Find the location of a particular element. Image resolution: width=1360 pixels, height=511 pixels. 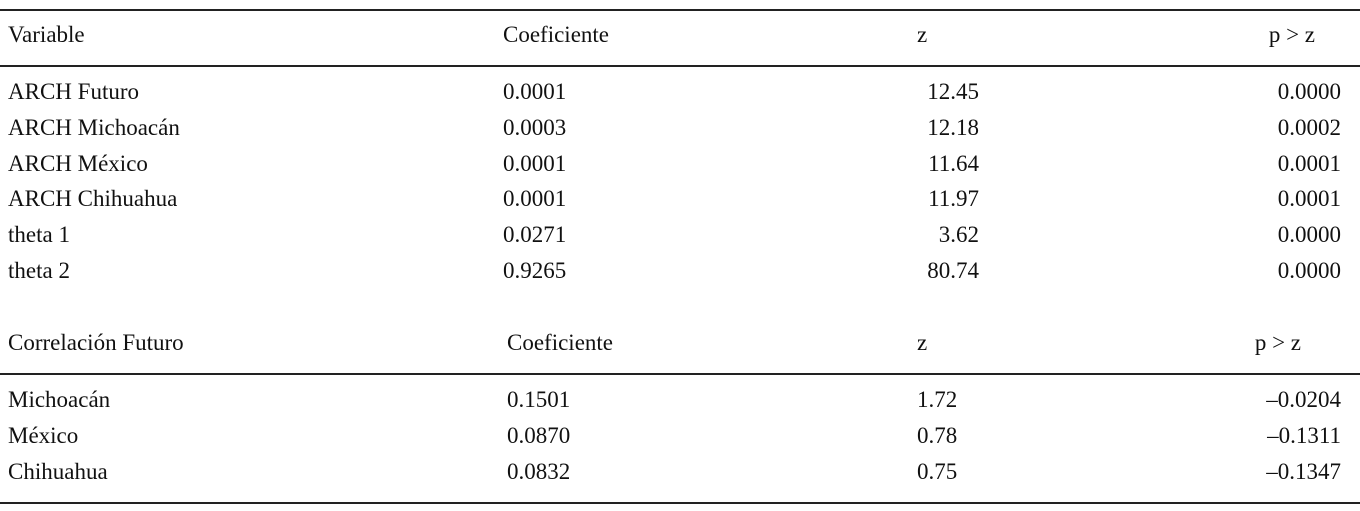

table-cell: 0.0002 is located at coordinates (1309, 127).